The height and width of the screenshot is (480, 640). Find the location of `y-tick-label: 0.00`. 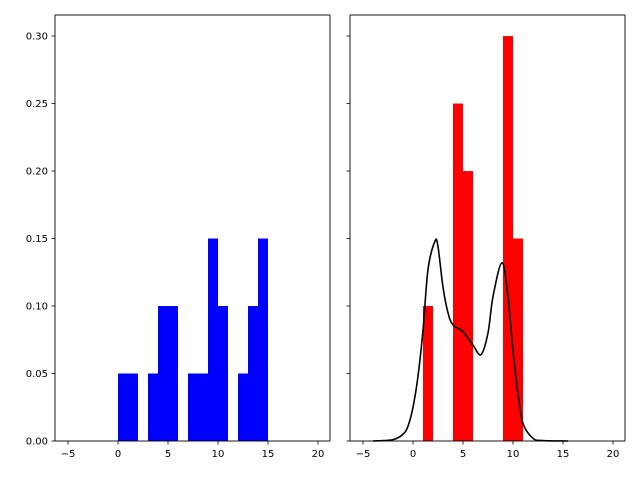

y-tick-label: 0.00 is located at coordinates (37, 442).